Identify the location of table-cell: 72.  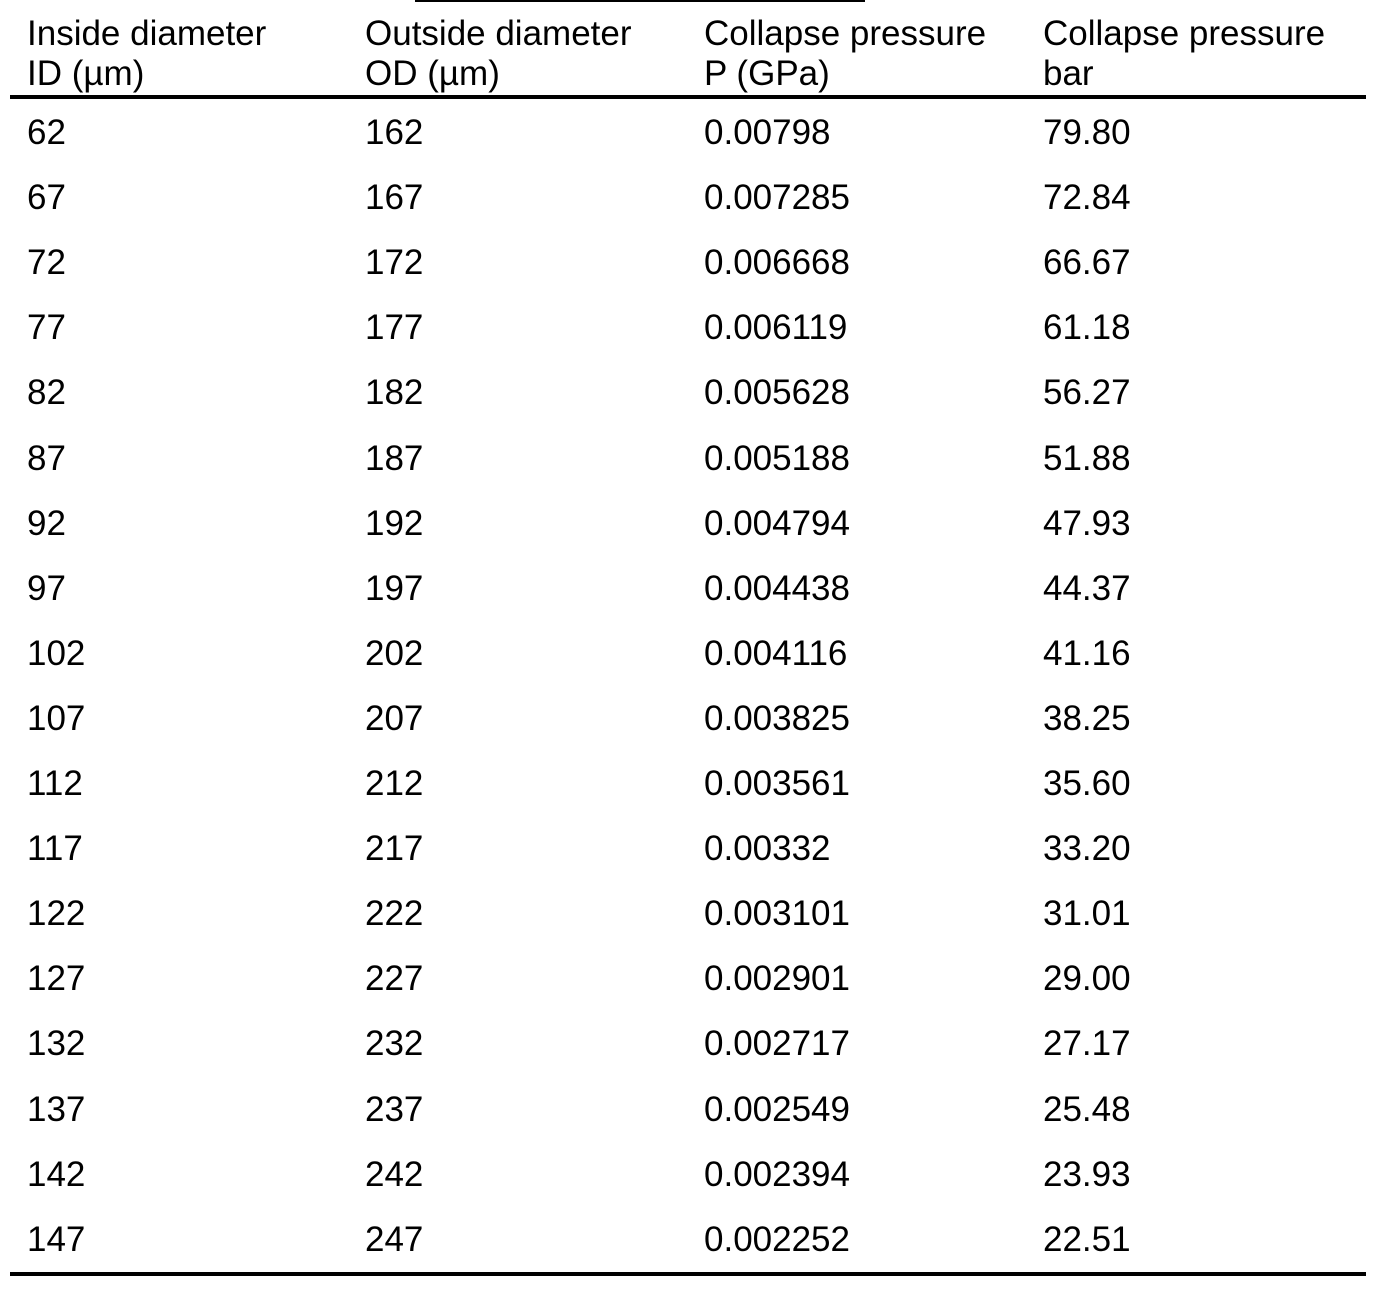
(46, 263).